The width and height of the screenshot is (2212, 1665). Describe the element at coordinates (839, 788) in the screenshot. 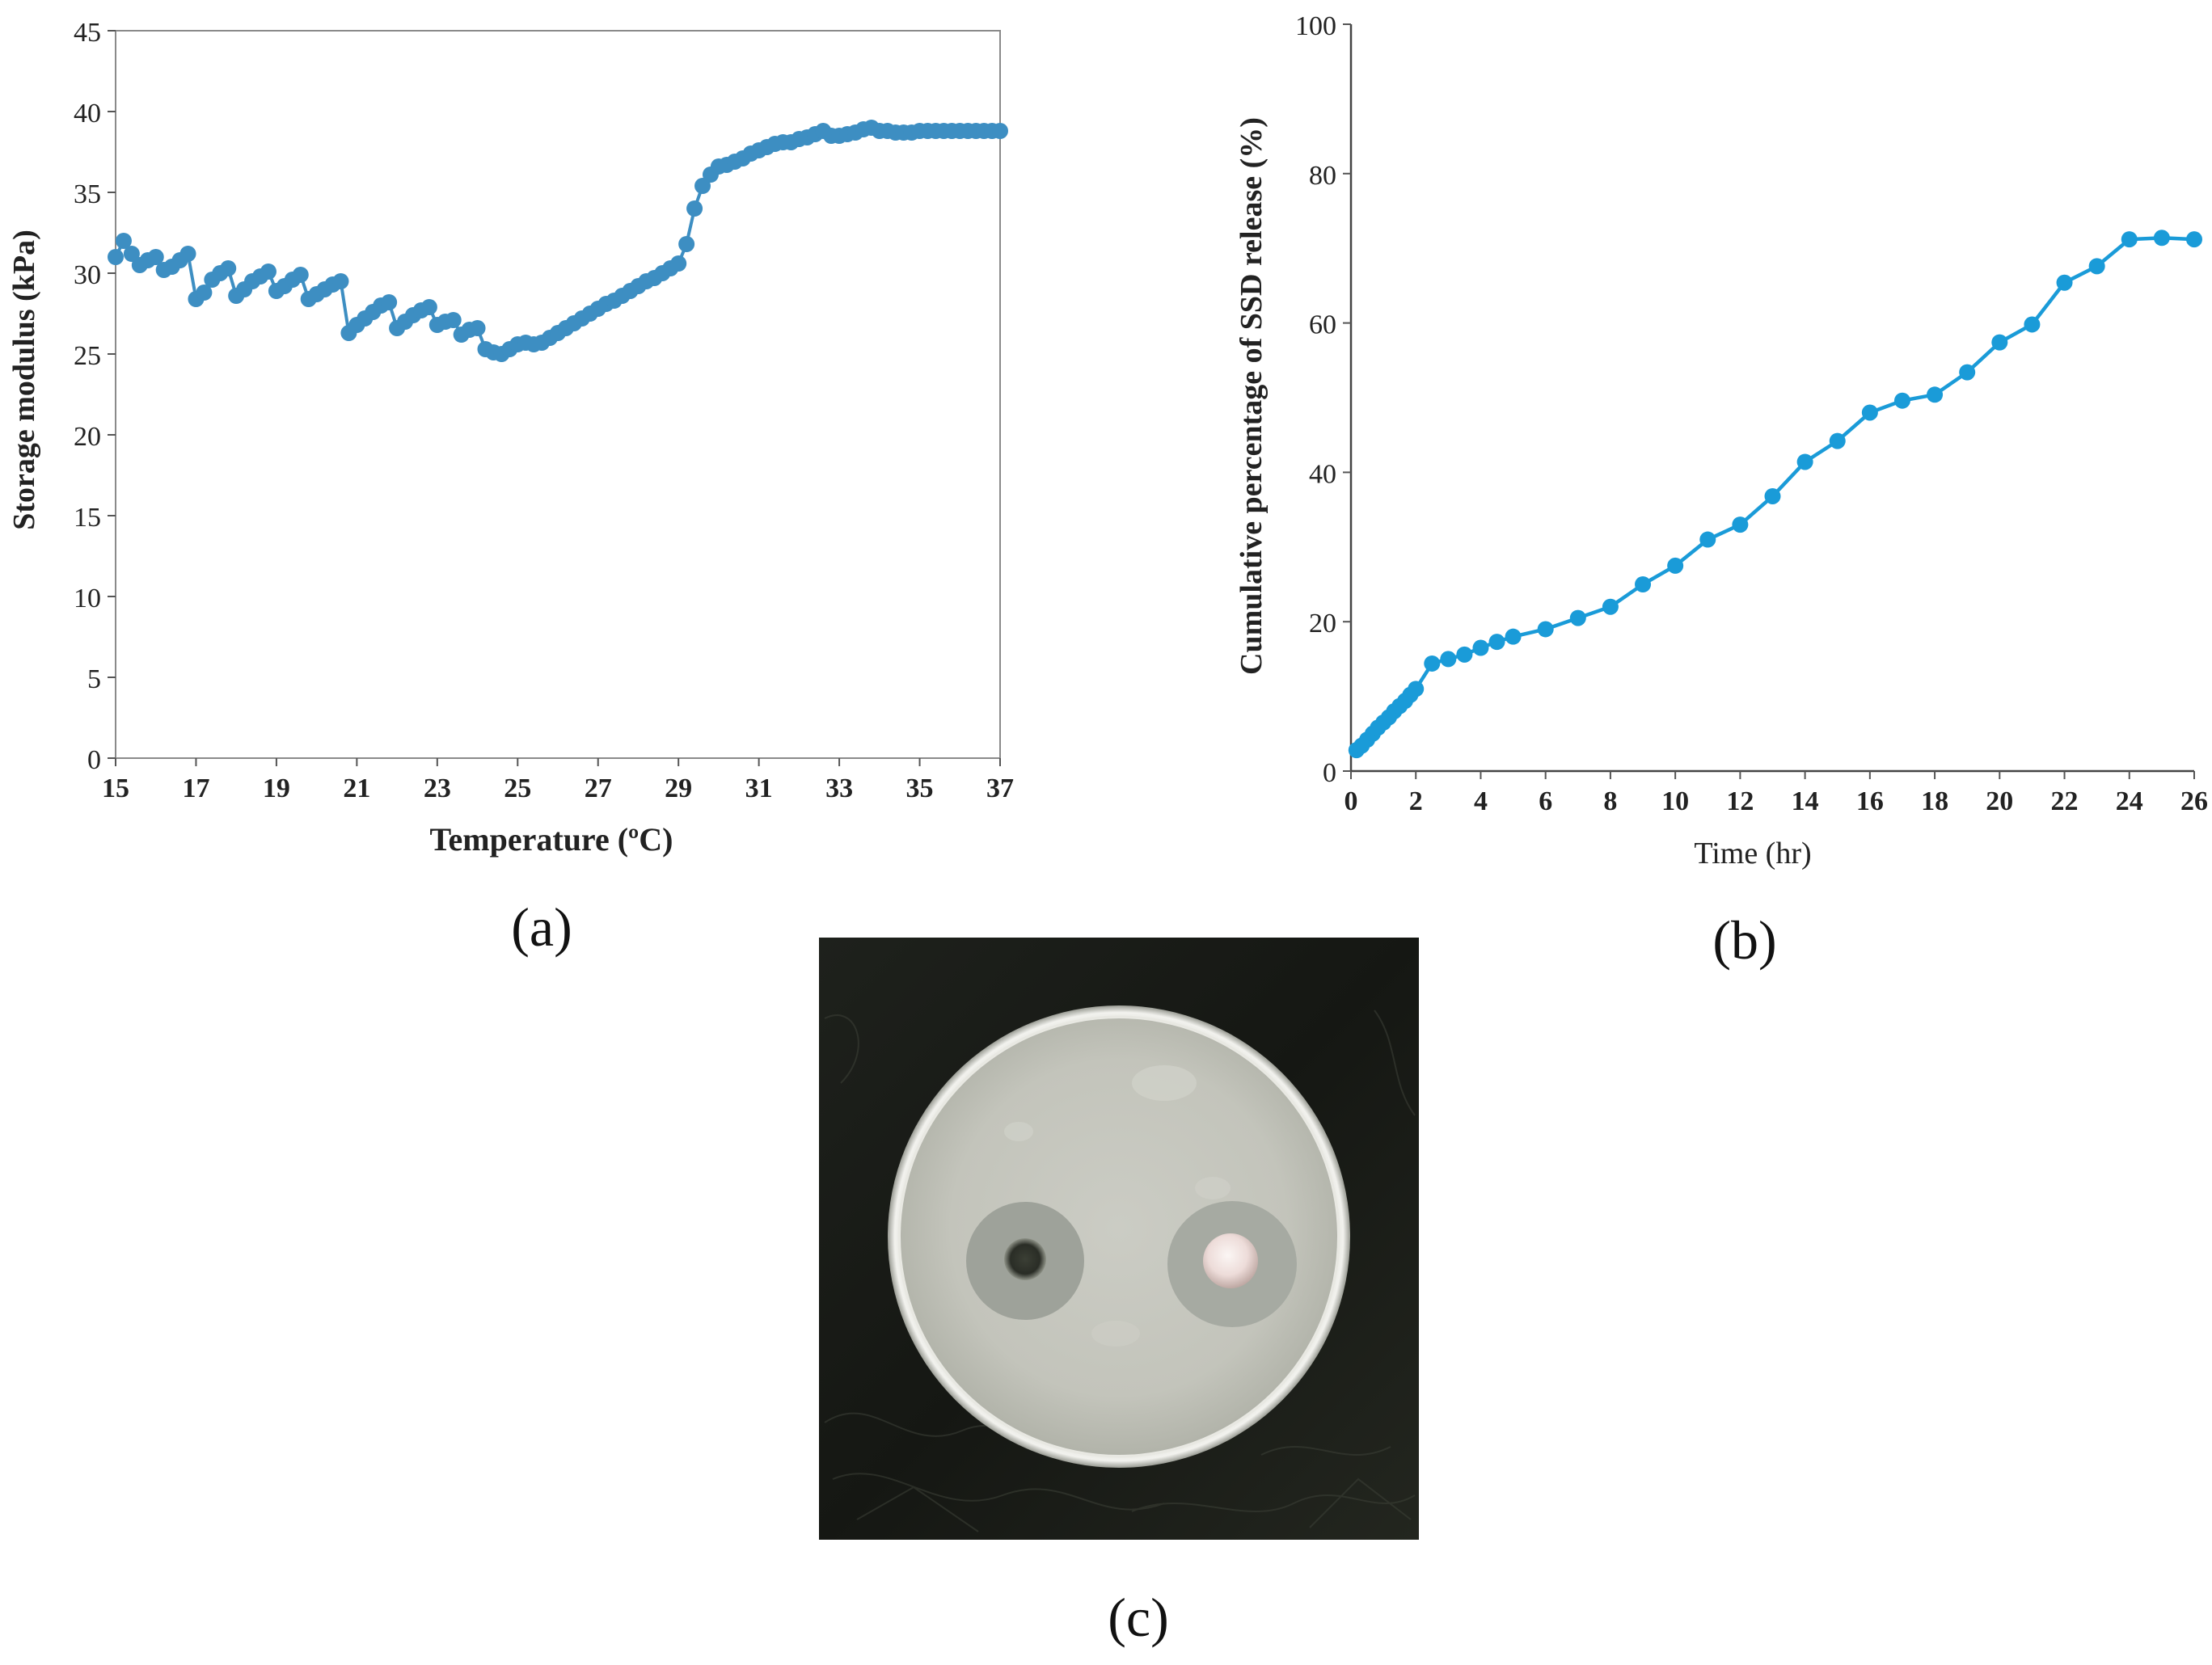

I see `x-tick-label: 33` at that location.